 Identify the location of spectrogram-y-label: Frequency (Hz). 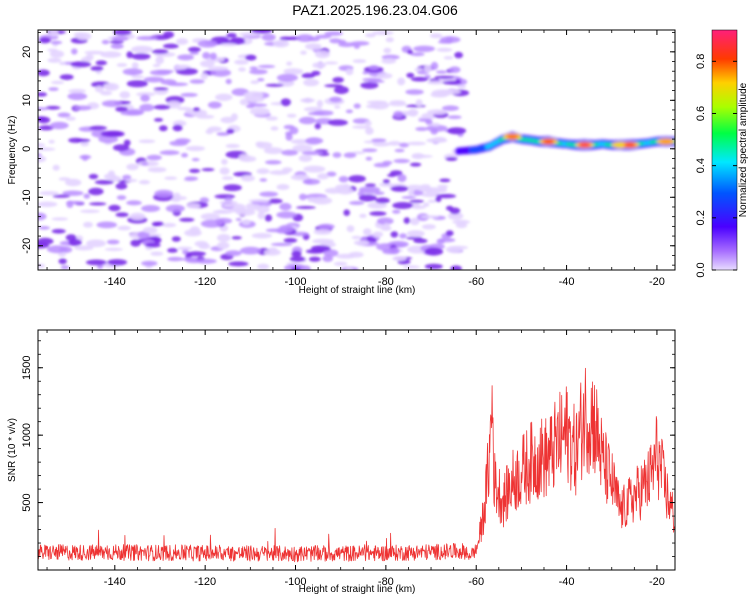
(12, 150).